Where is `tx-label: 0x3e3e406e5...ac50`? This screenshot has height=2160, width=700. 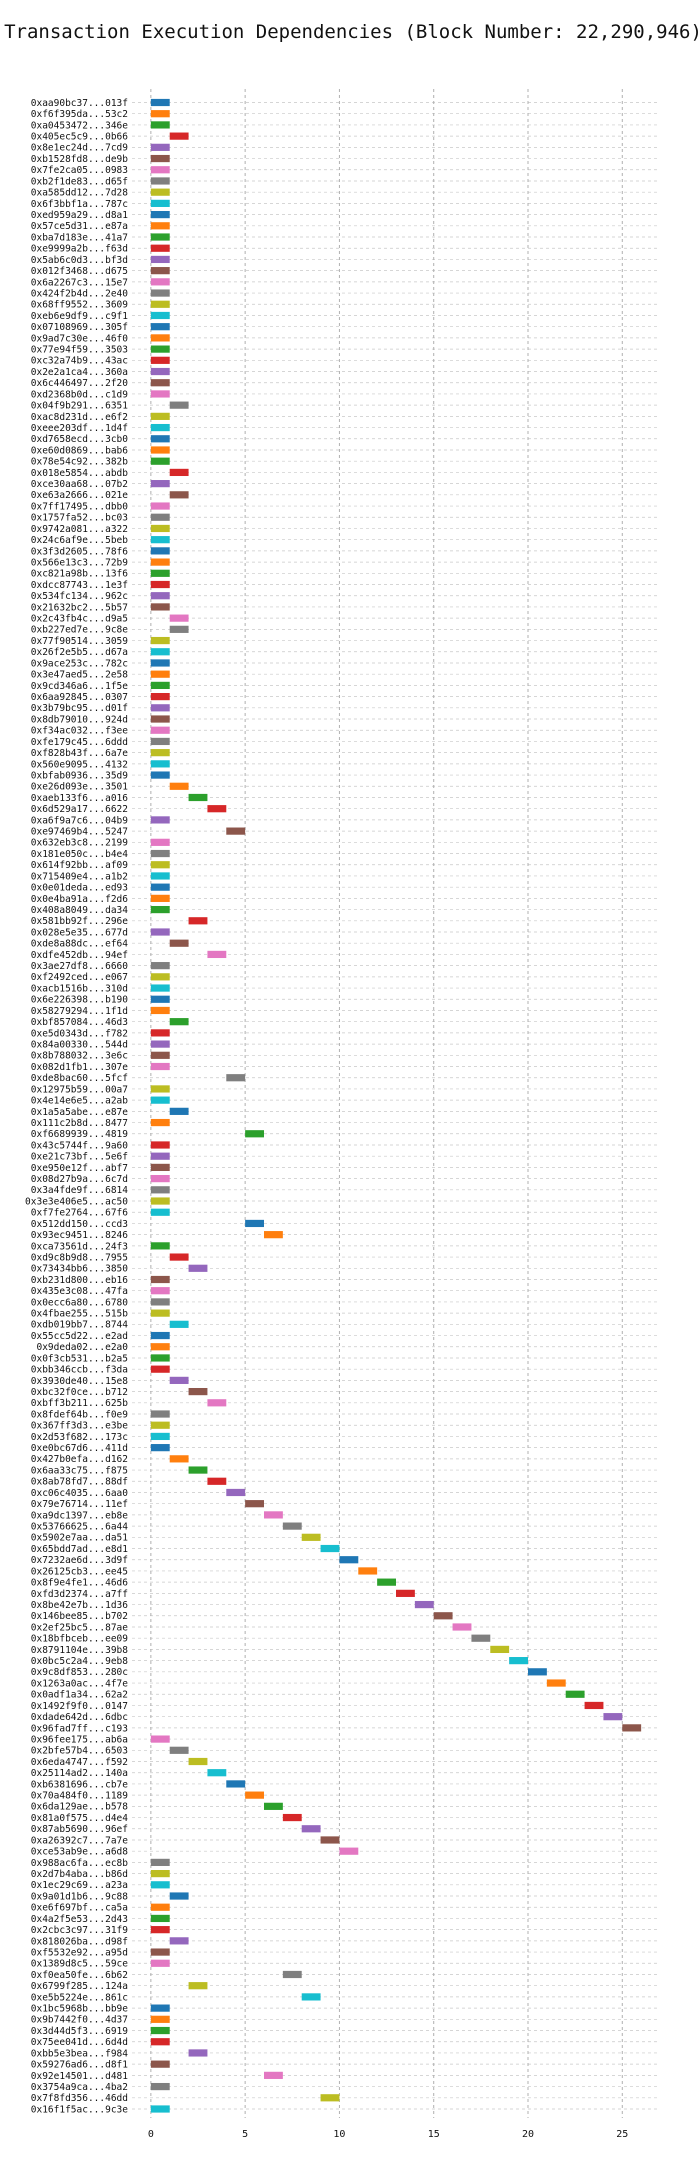 tx-label: 0x3e3e406e5...ac50 is located at coordinates (76, 1201).